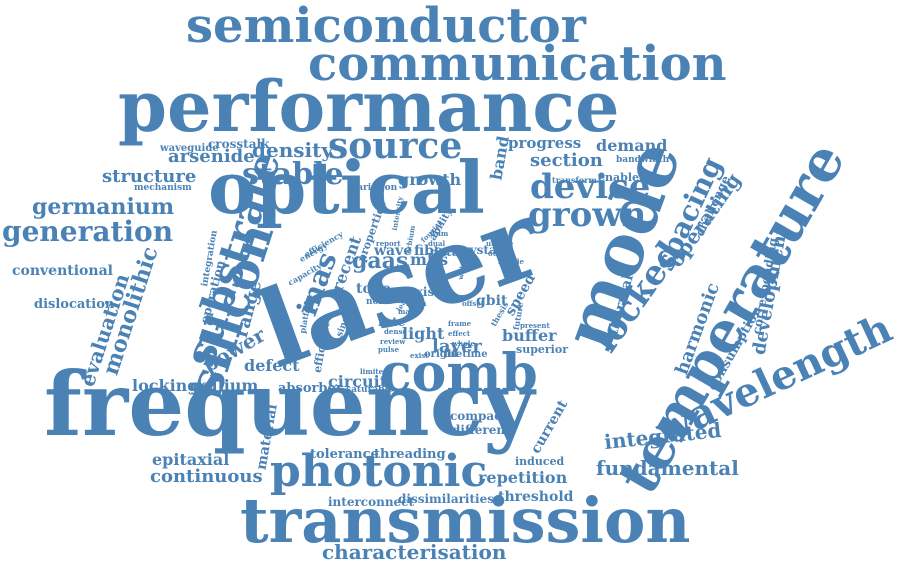 Image resolution: width=900 pixels, height=565 pixels. Describe the element at coordinates (499, 158) in the screenshot. I see `word: band` at that location.